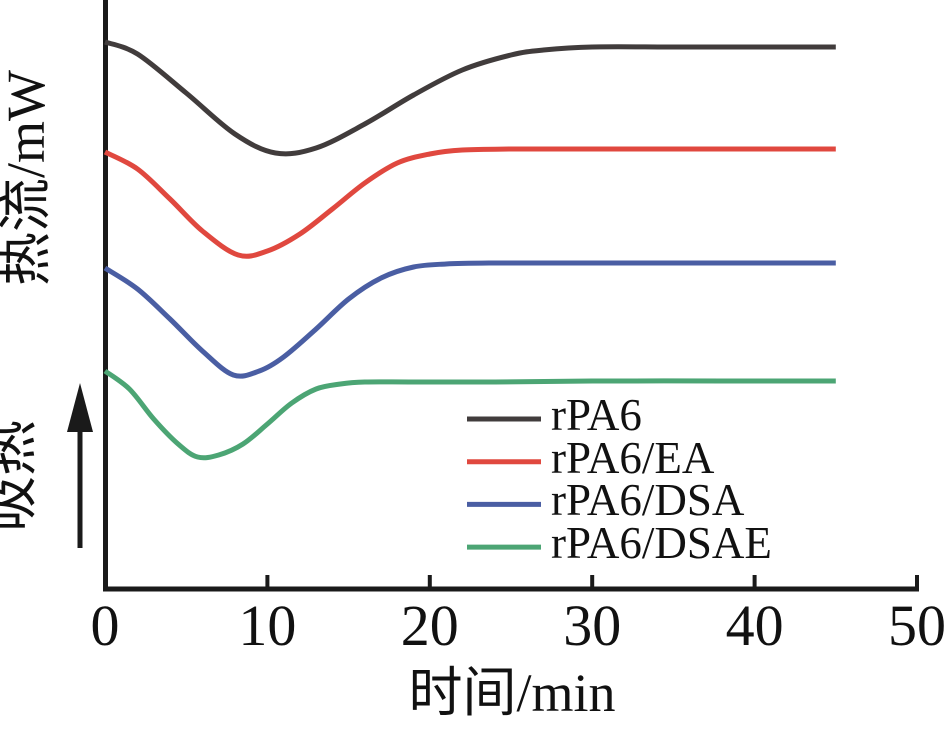 This screenshot has width=948, height=729. What do you see at coordinates (470, 98) in the screenshot?
I see `series-line-rpa6` at bounding box center [470, 98].